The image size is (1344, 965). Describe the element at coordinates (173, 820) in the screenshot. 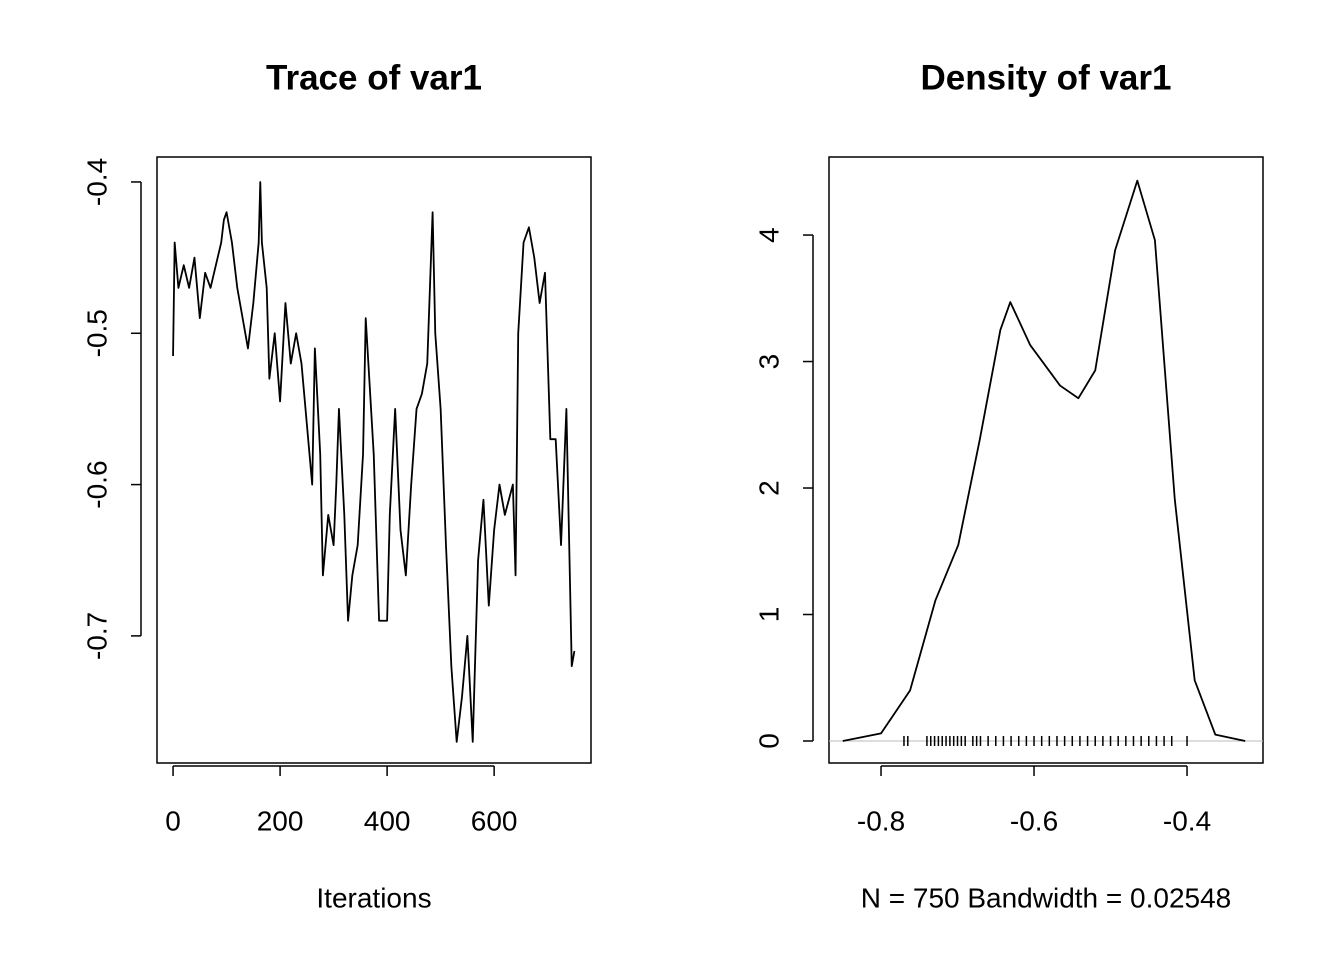

I see `x-tick-label: 0` at that location.